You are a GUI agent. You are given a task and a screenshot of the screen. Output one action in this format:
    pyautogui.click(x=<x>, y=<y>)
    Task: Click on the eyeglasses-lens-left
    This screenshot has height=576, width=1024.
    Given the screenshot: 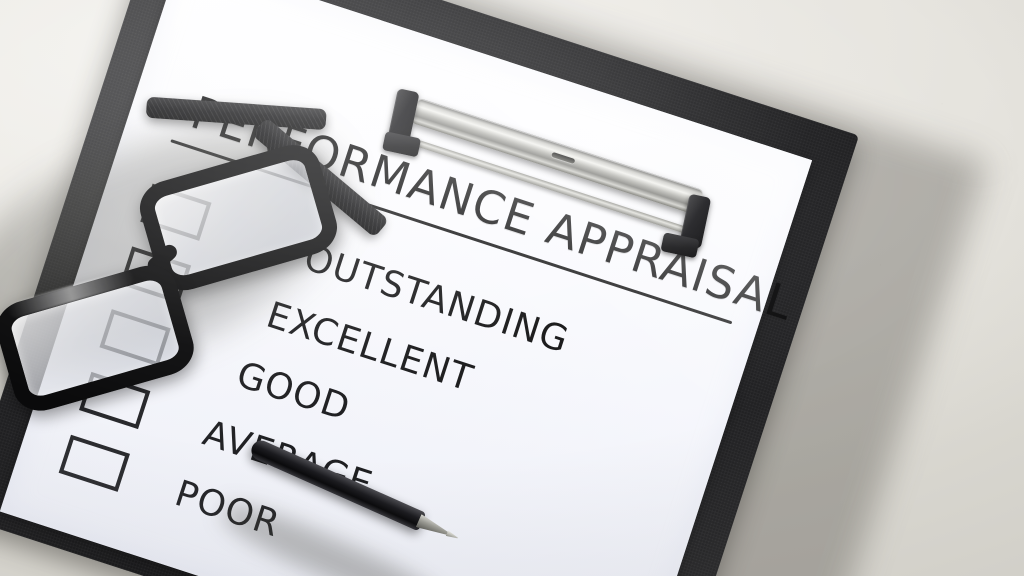 What is the action you would take?
    pyautogui.click(x=100, y=338)
    